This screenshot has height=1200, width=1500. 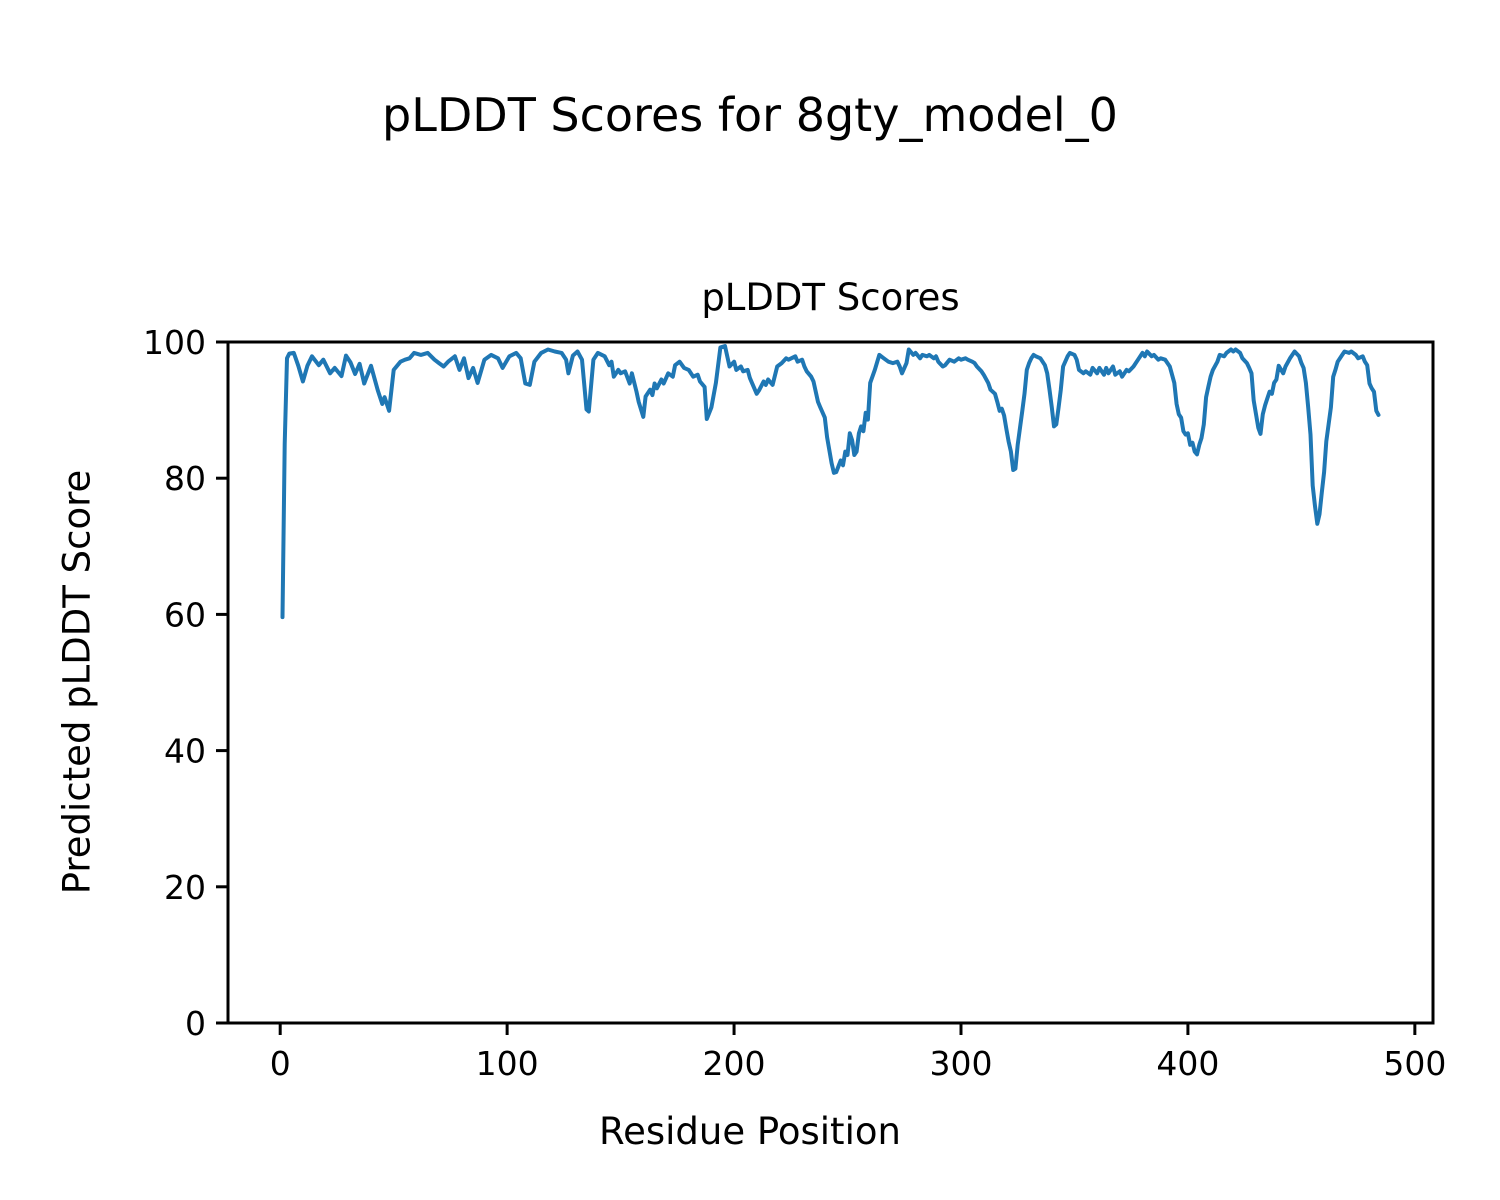 I want to click on x-tick-label: 300, so click(x=960, y=1063).